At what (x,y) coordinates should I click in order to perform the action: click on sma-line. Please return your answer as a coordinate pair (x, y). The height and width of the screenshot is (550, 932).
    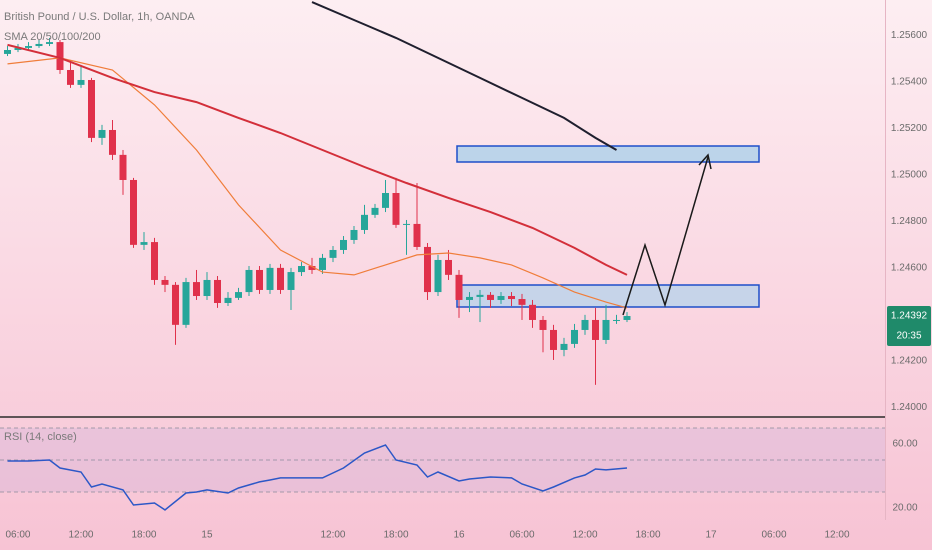
    Looking at the image, I should click on (464, 76).